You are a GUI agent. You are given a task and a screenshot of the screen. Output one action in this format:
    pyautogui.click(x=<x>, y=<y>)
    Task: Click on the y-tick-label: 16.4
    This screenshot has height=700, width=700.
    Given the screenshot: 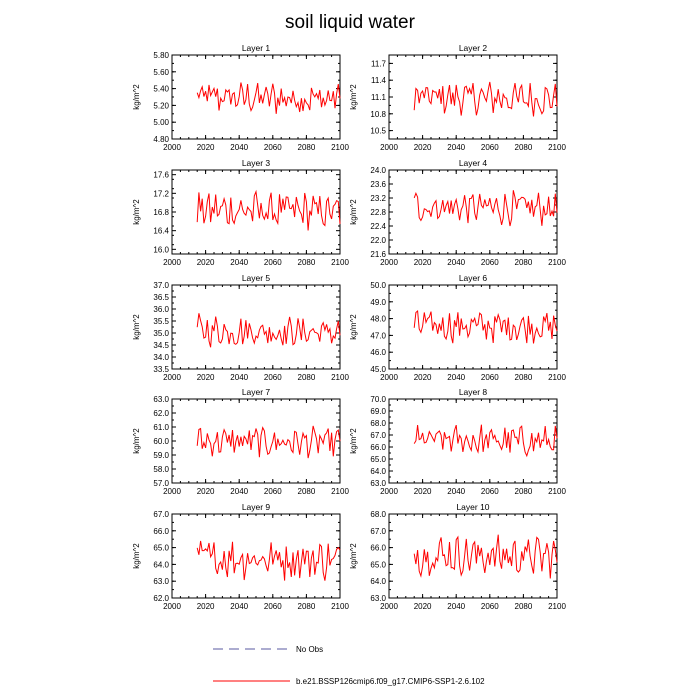 What is the action you would take?
    pyautogui.click(x=161, y=231)
    